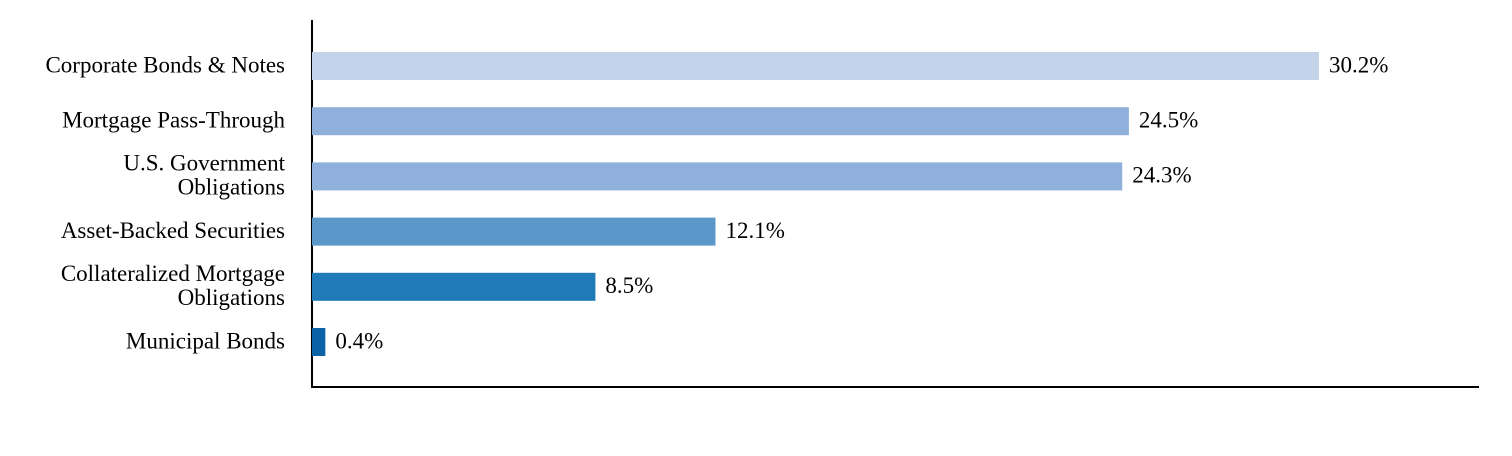  Describe the element at coordinates (165, 64) in the screenshot. I see `y-tick-label: Corporate Bonds & Notes` at that location.